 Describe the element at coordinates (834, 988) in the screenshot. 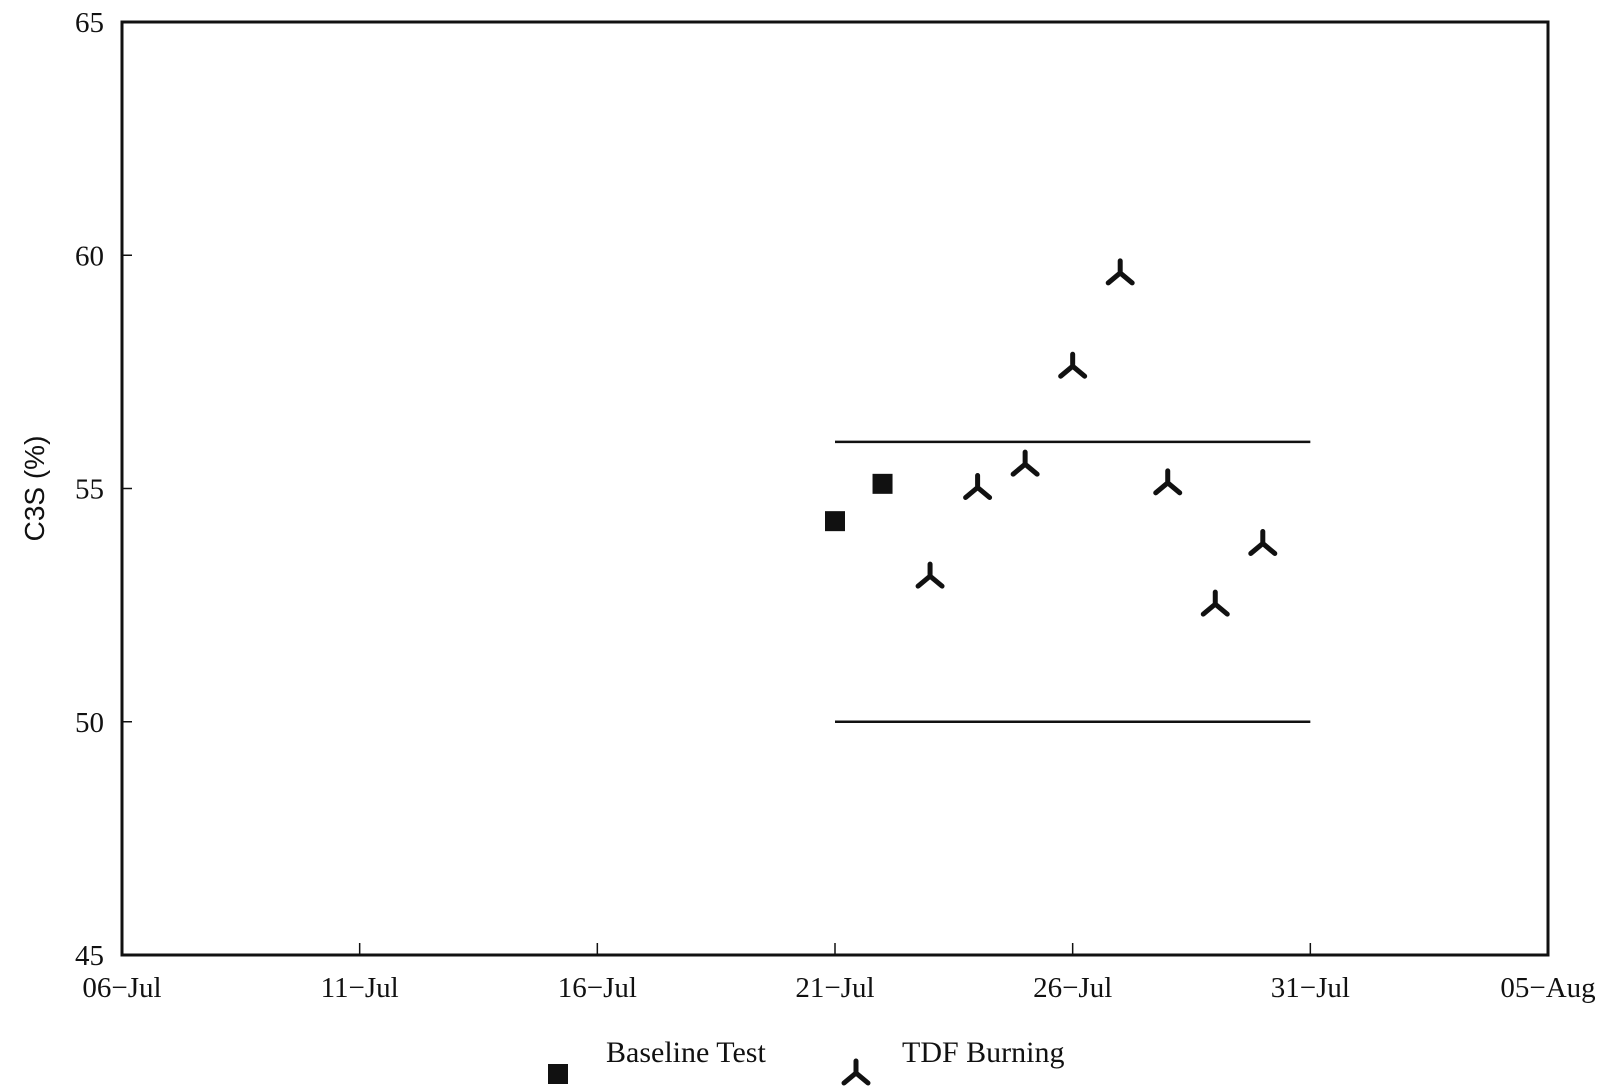

I see `x-tick-label: 21−Jul` at that location.